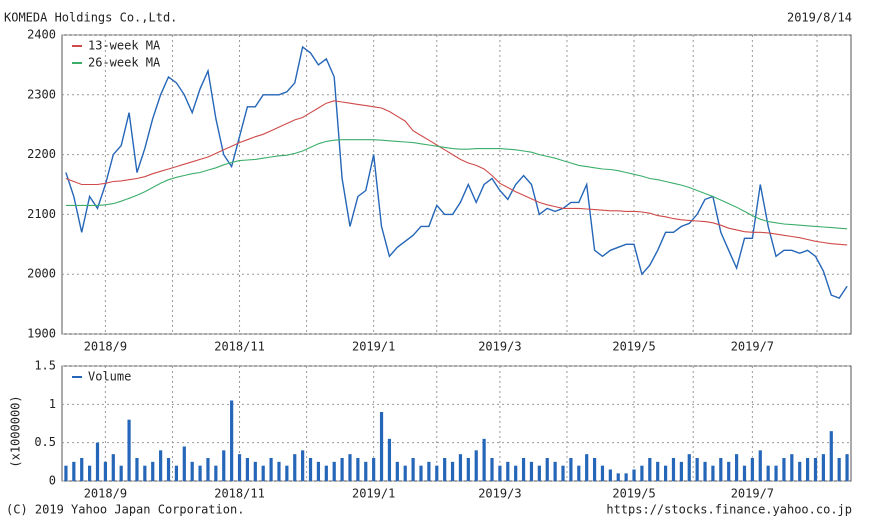  Describe the element at coordinates (16, 431) in the screenshot. I see `y-axis-label: (x1000000)` at that location.